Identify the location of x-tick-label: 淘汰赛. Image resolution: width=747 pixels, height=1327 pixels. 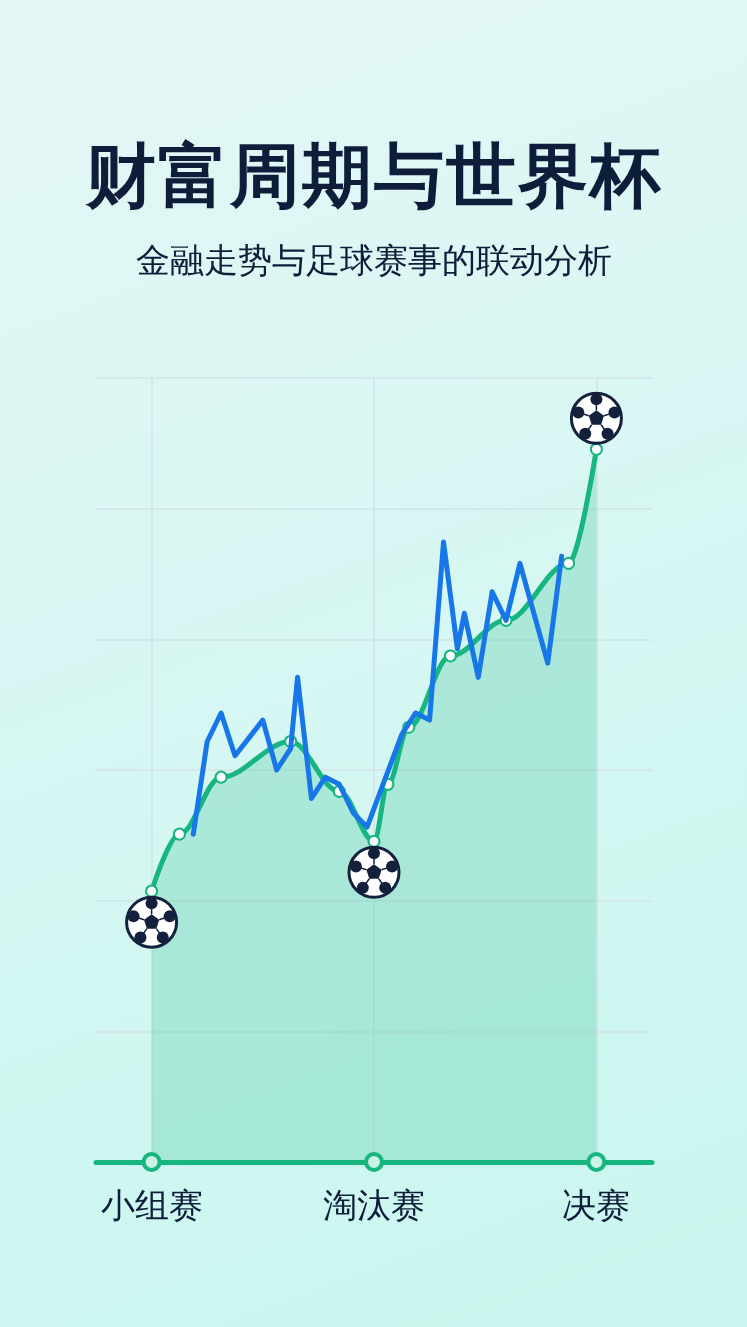
(374, 1205).